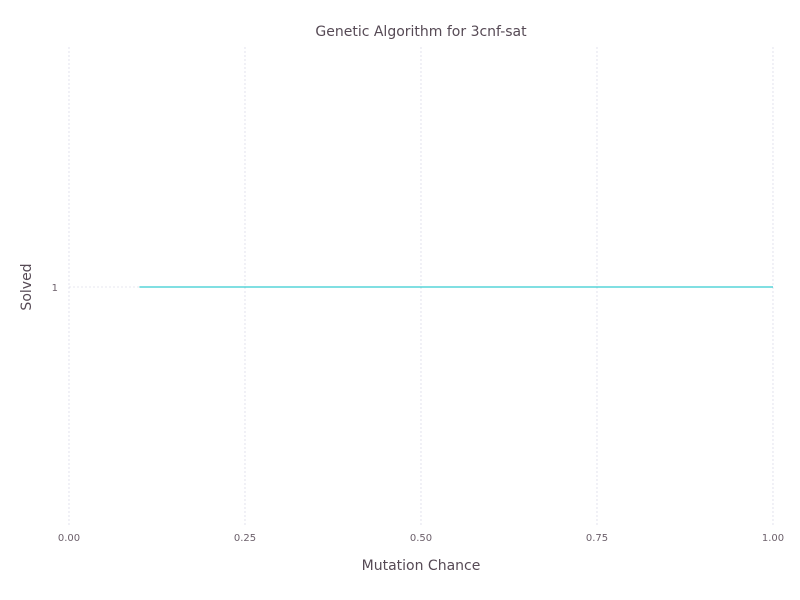 This screenshot has height=600, width=800. I want to click on x-tick-label: 0.50, so click(421, 538).